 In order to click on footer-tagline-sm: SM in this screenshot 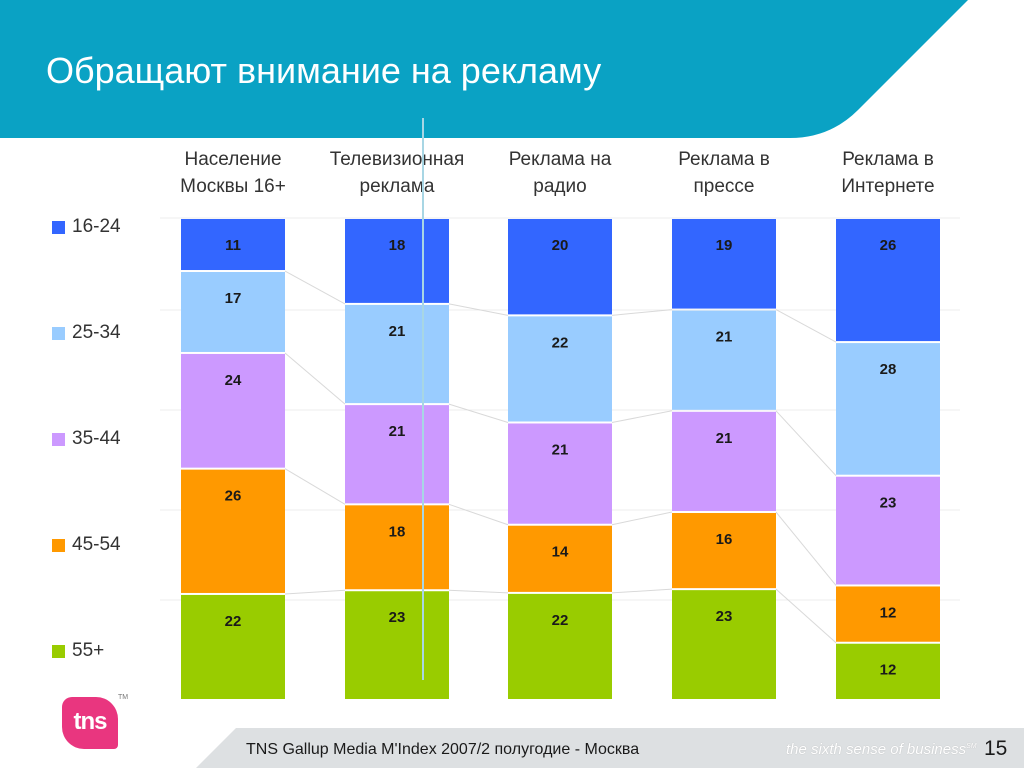, I will do `click(971, 746)`.